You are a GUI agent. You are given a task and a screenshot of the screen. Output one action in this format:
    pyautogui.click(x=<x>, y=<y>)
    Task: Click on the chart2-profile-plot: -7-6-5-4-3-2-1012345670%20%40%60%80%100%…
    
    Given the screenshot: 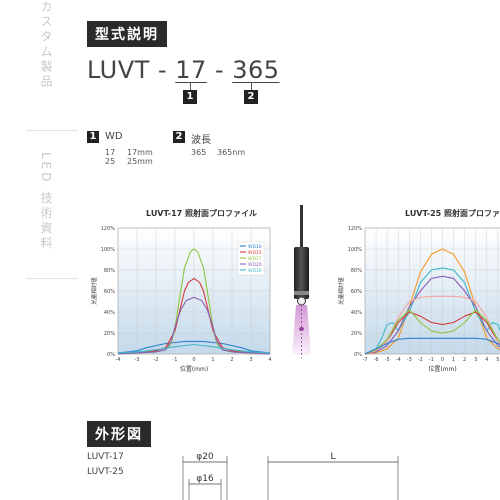 What is the action you would take?
    pyautogui.click(x=418, y=299)
    